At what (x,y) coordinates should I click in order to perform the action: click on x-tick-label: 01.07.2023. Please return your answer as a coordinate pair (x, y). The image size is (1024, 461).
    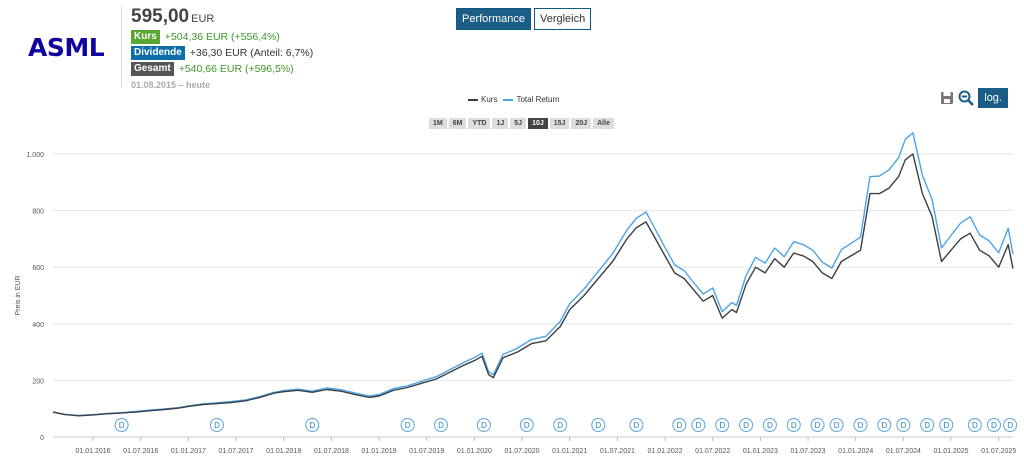
    Looking at the image, I should click on (808, 451).